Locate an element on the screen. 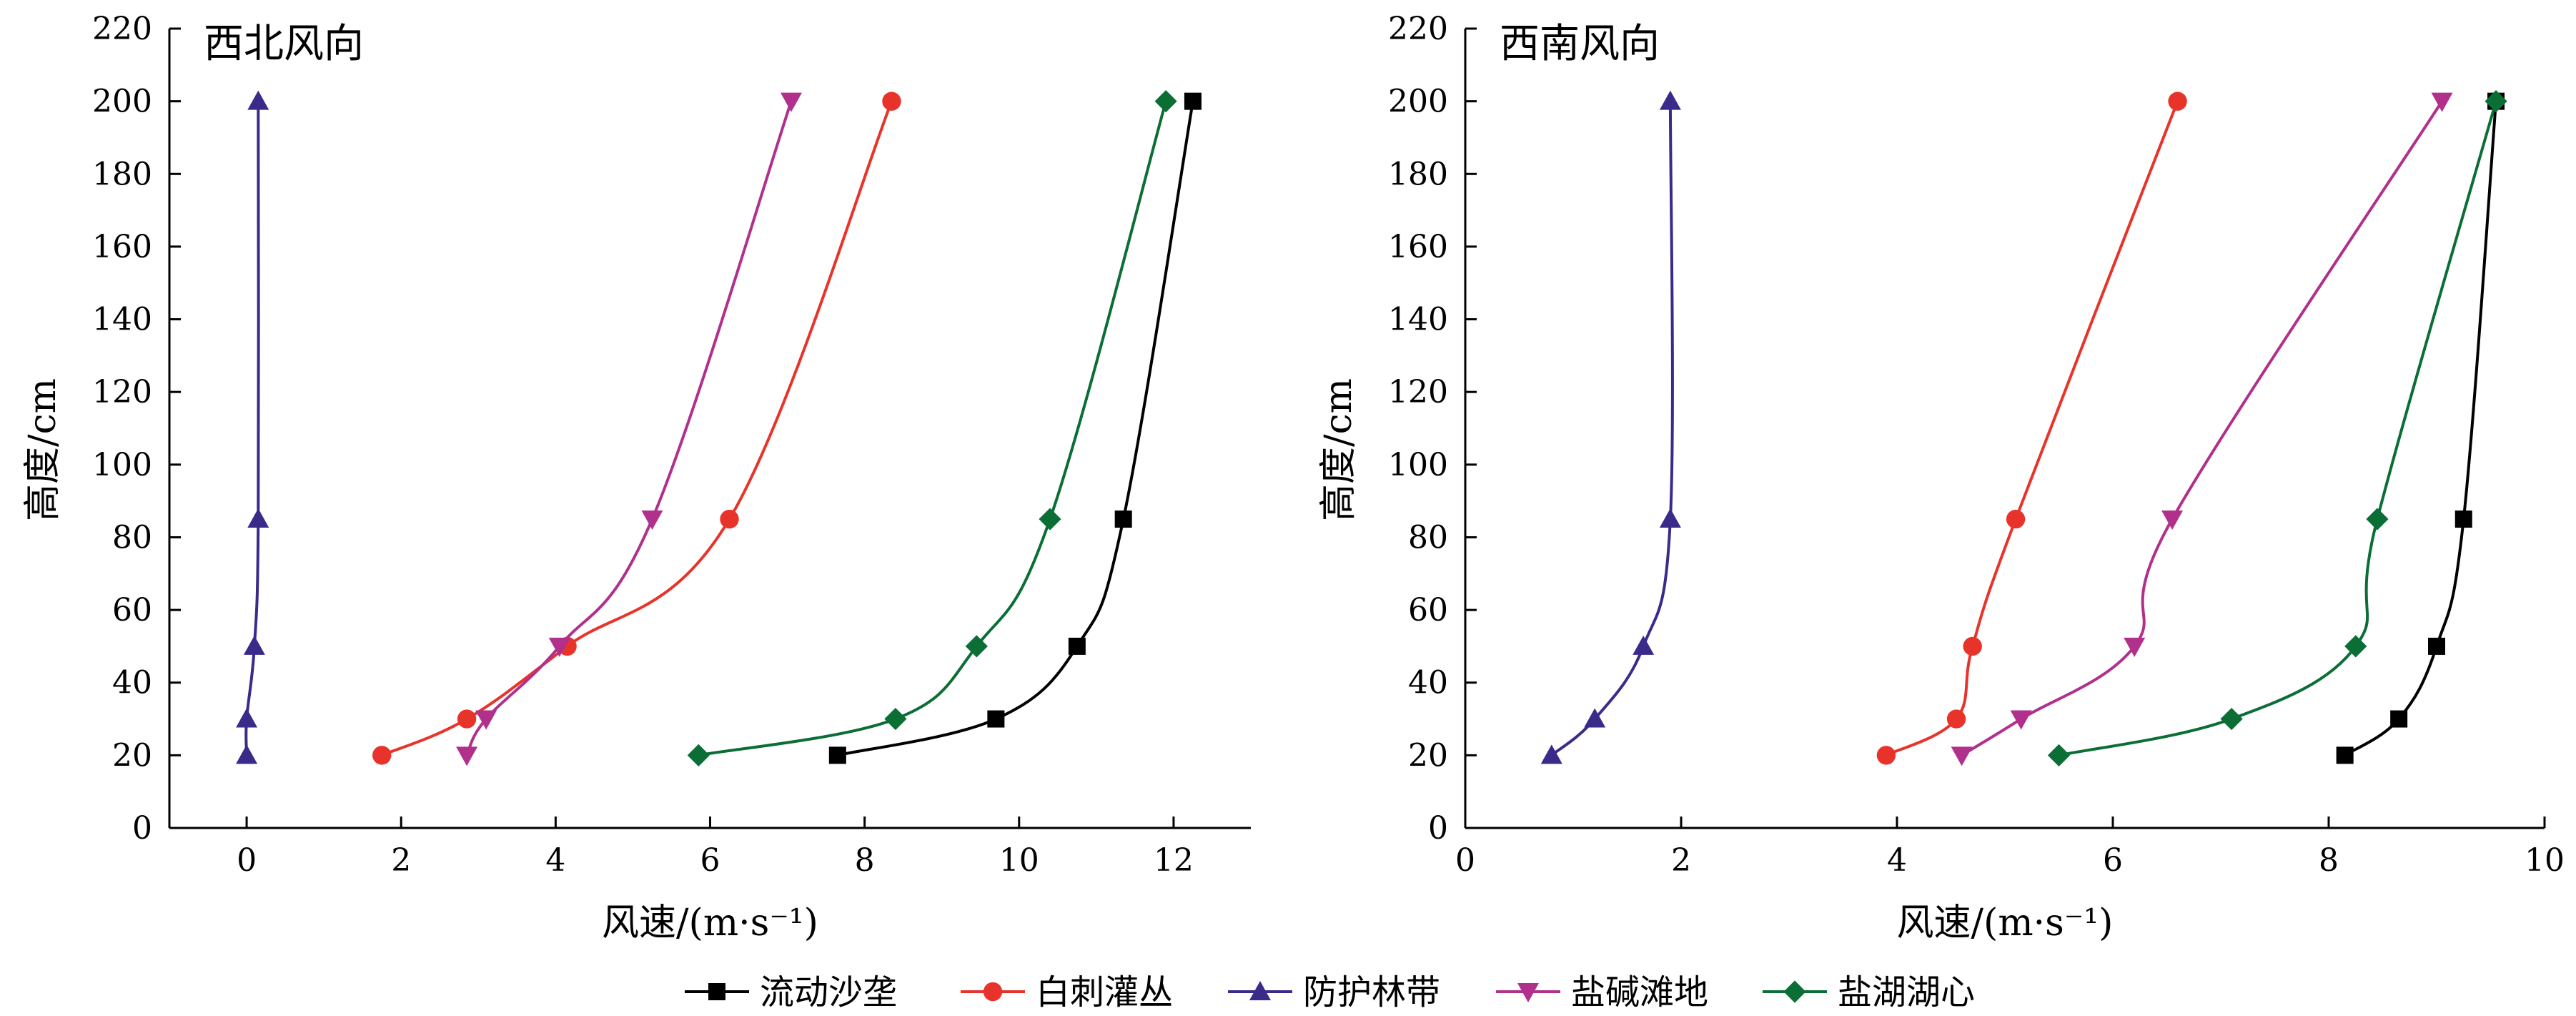 The height and width of the screenshot is (1016, 2576). x-tick-label: 12 is located at coordinates (1174, 860).